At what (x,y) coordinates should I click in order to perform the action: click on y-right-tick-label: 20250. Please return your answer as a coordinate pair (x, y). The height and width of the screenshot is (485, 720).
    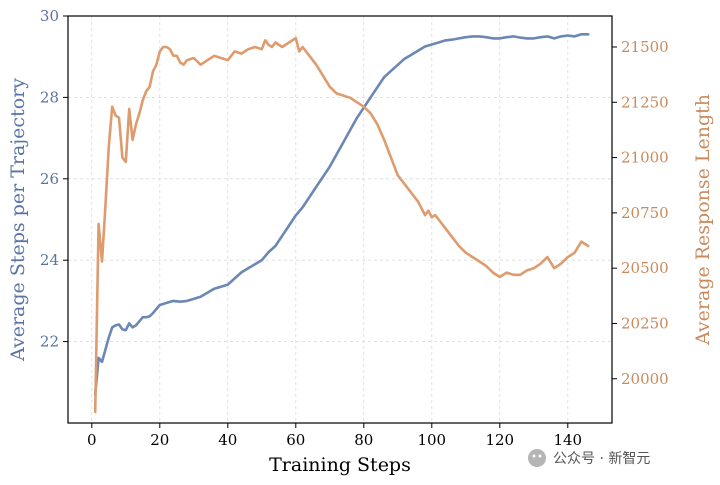
    Looking at the image, I should click on (645, 323).